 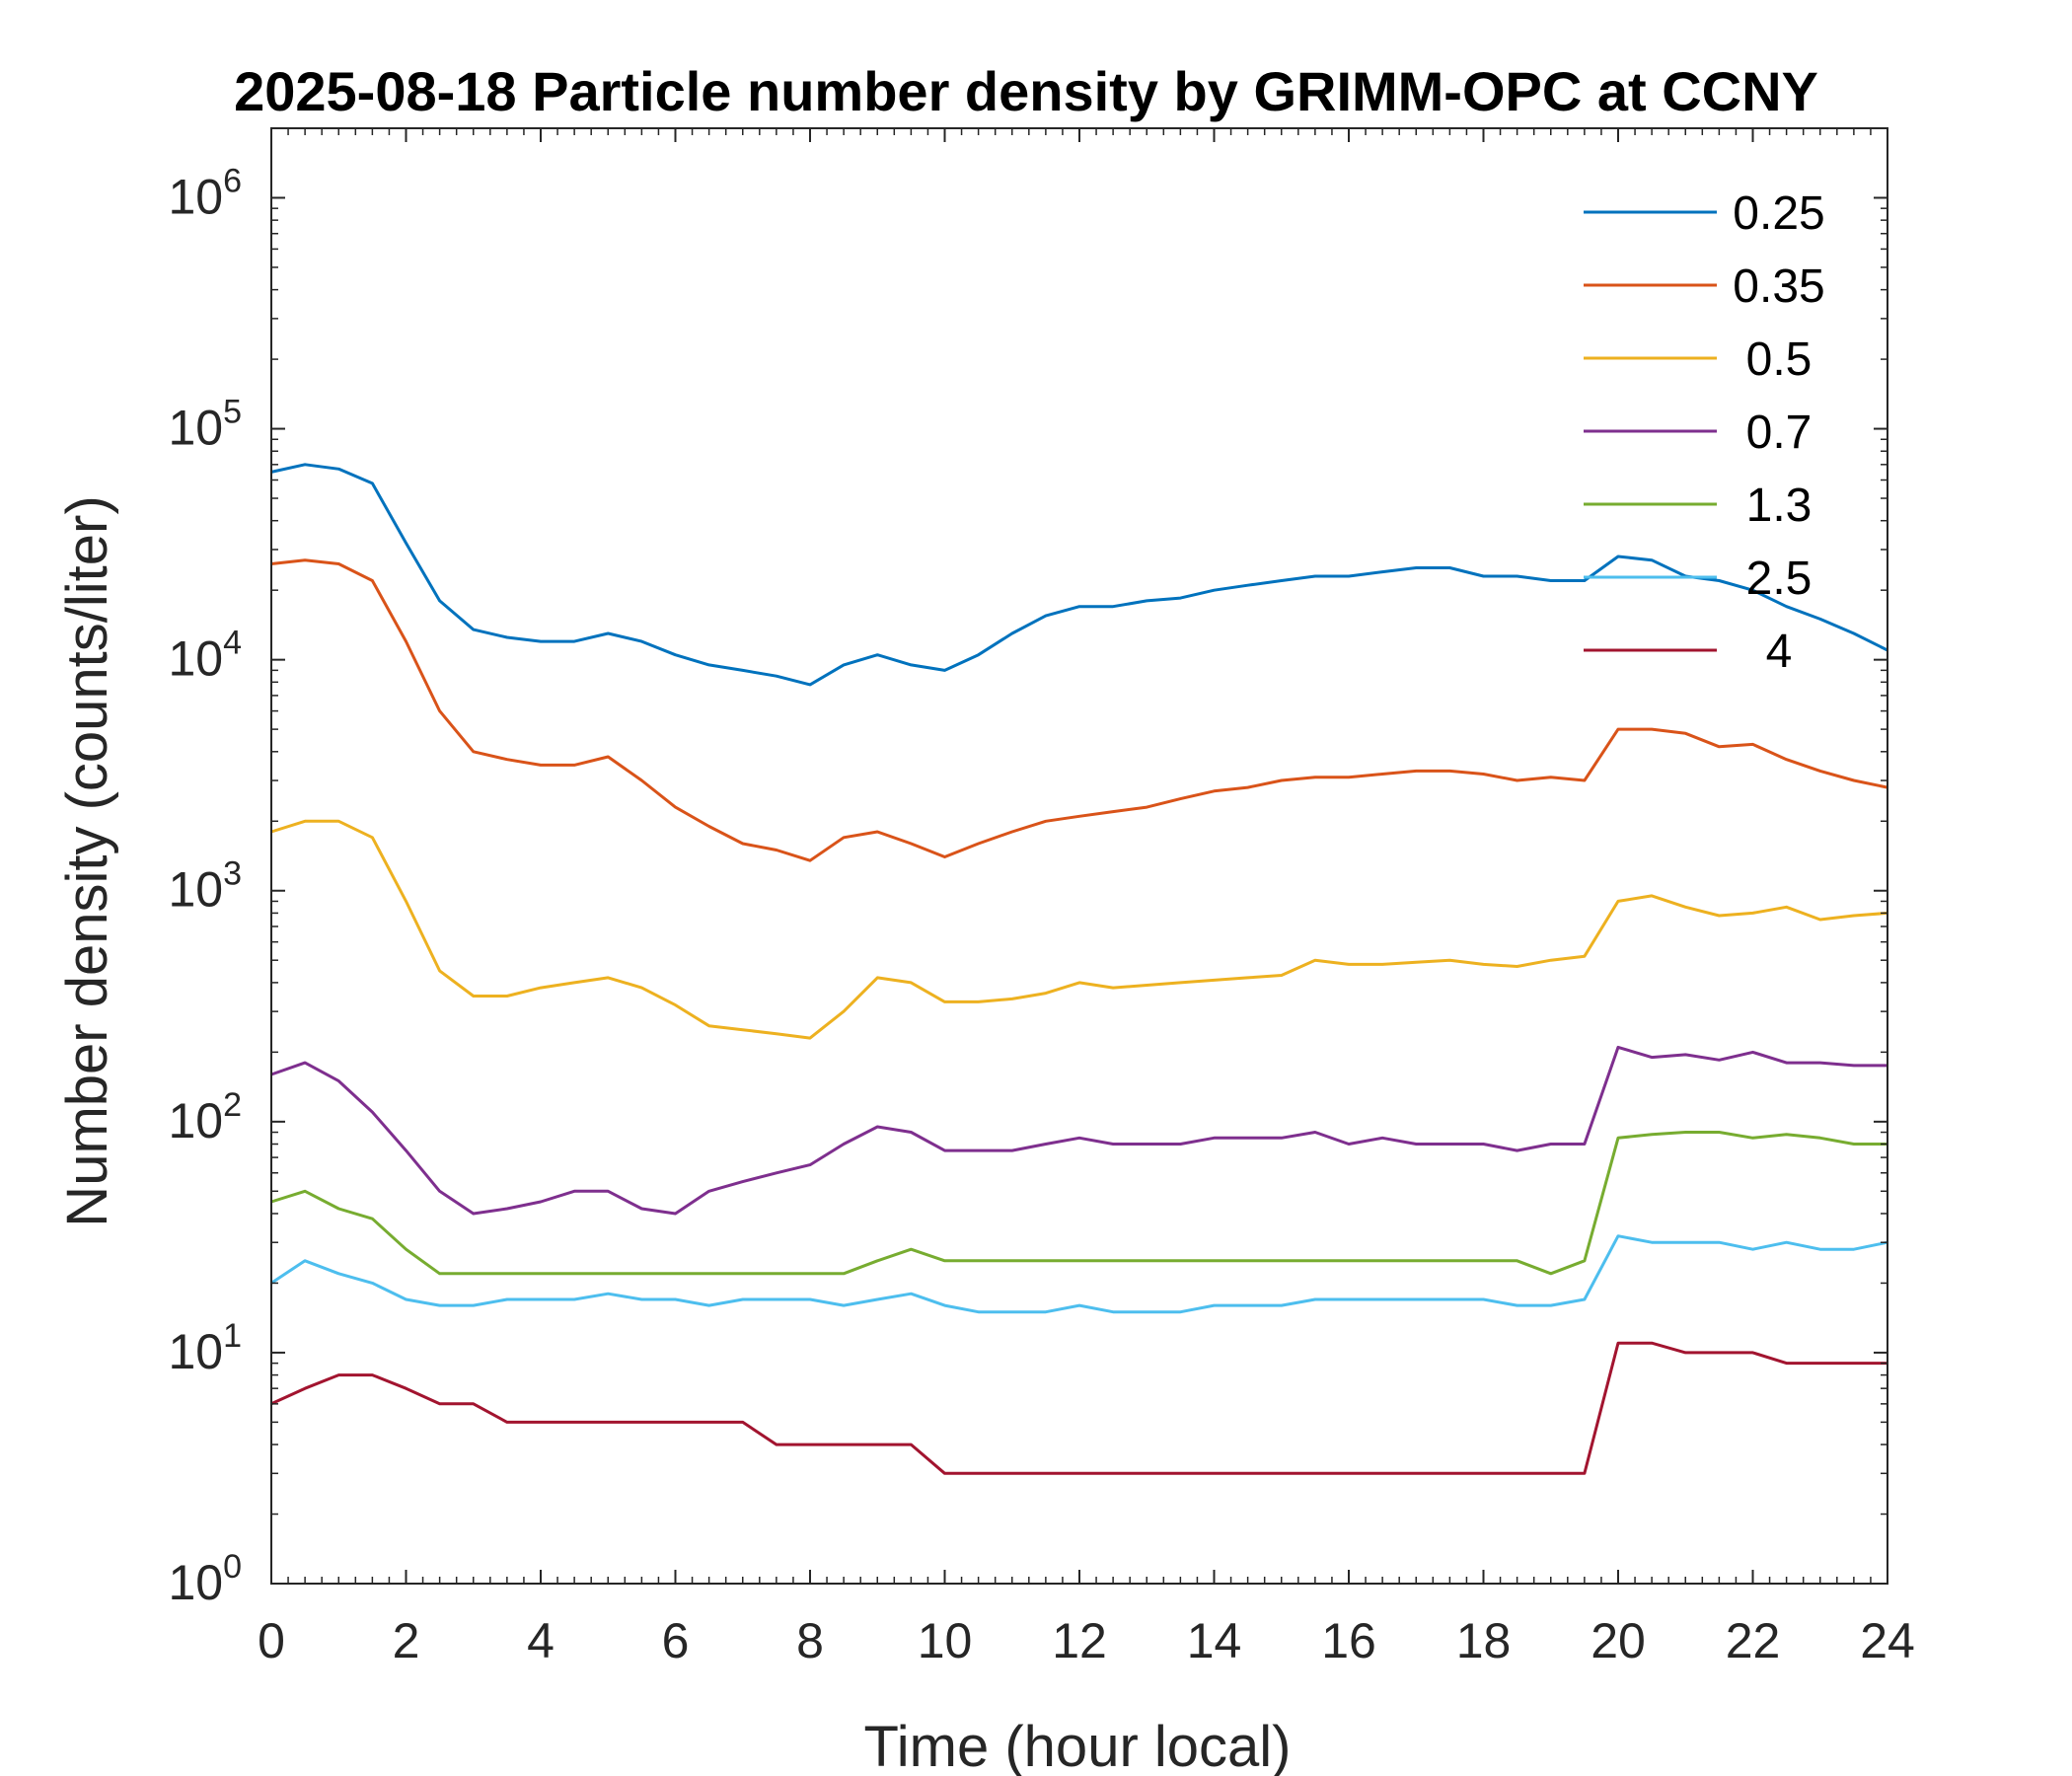 What do you see at coordinates (1779, 287) in the screenshot?
I see `legend-label-1: 0.35` at bounding box center [1779, 287].